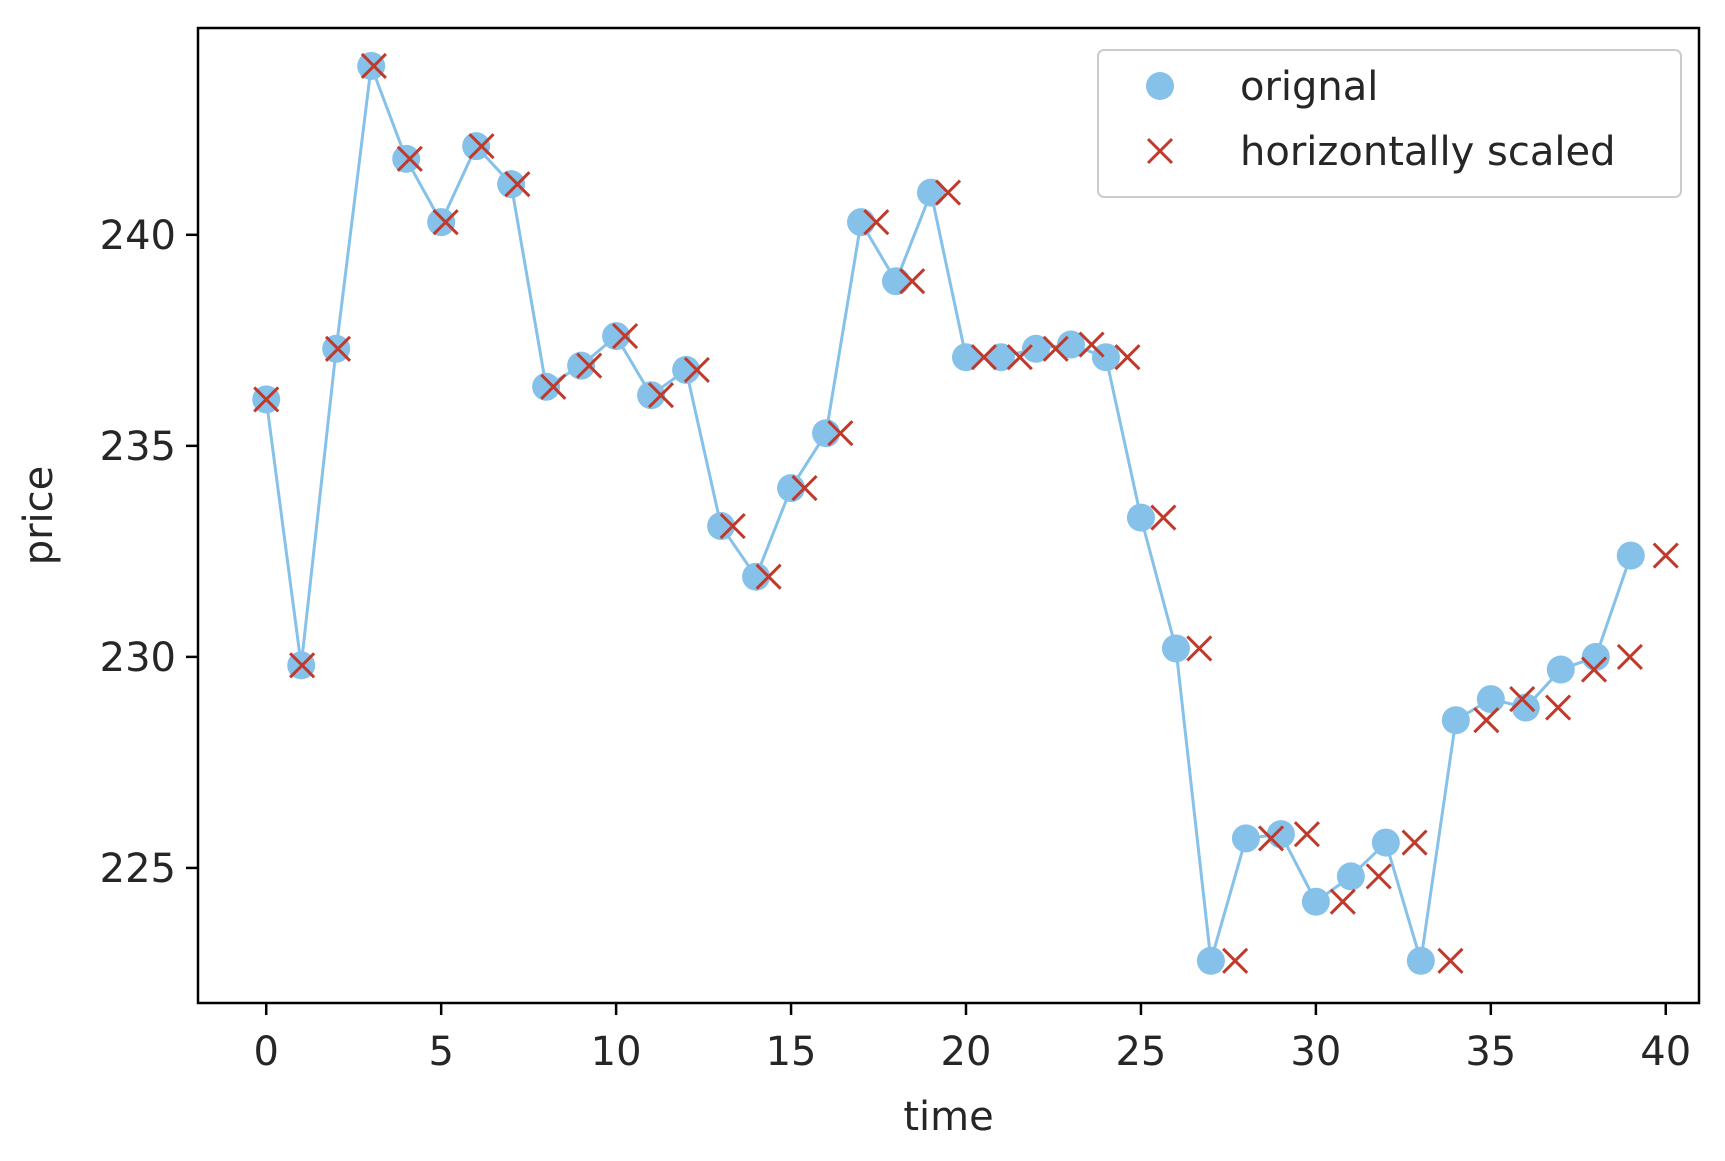 This screenshot has height=1161, width=1725. I want to click on chart-legend: orignal horizontally scaled, so click(1389, 123).